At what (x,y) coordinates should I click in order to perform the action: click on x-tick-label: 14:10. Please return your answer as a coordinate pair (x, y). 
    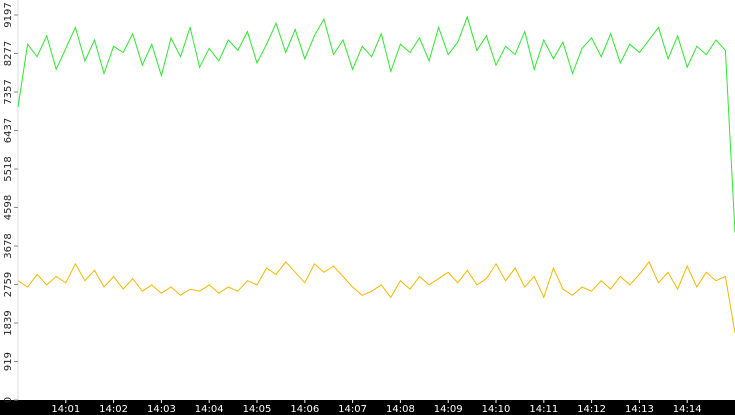
    Looking at the image, I should click on (496, 409).